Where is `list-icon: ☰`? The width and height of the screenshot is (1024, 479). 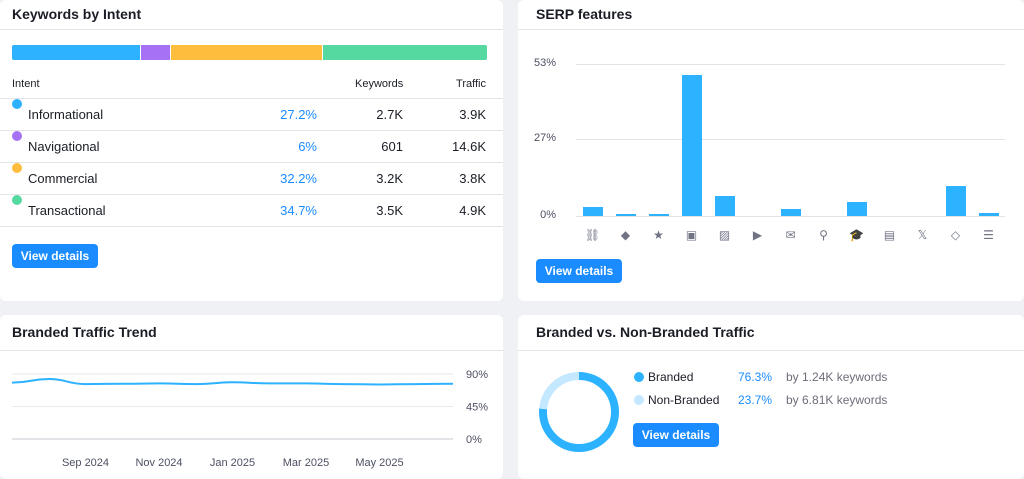
list-icon: ☰ is located at coordinates (988, 235).